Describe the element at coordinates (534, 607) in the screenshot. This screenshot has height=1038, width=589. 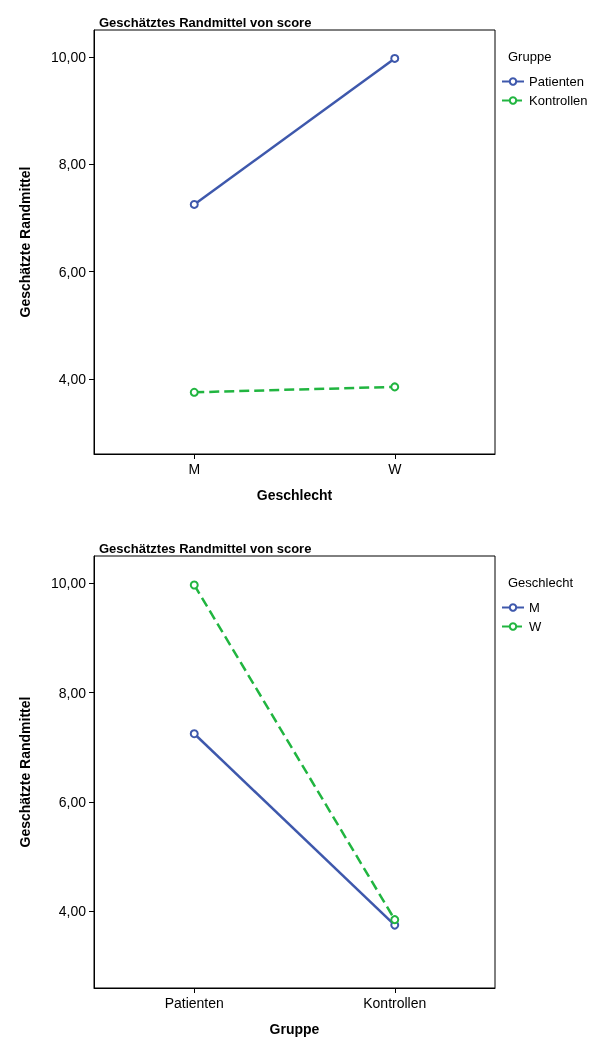
I see `legend-label: M` at that location.